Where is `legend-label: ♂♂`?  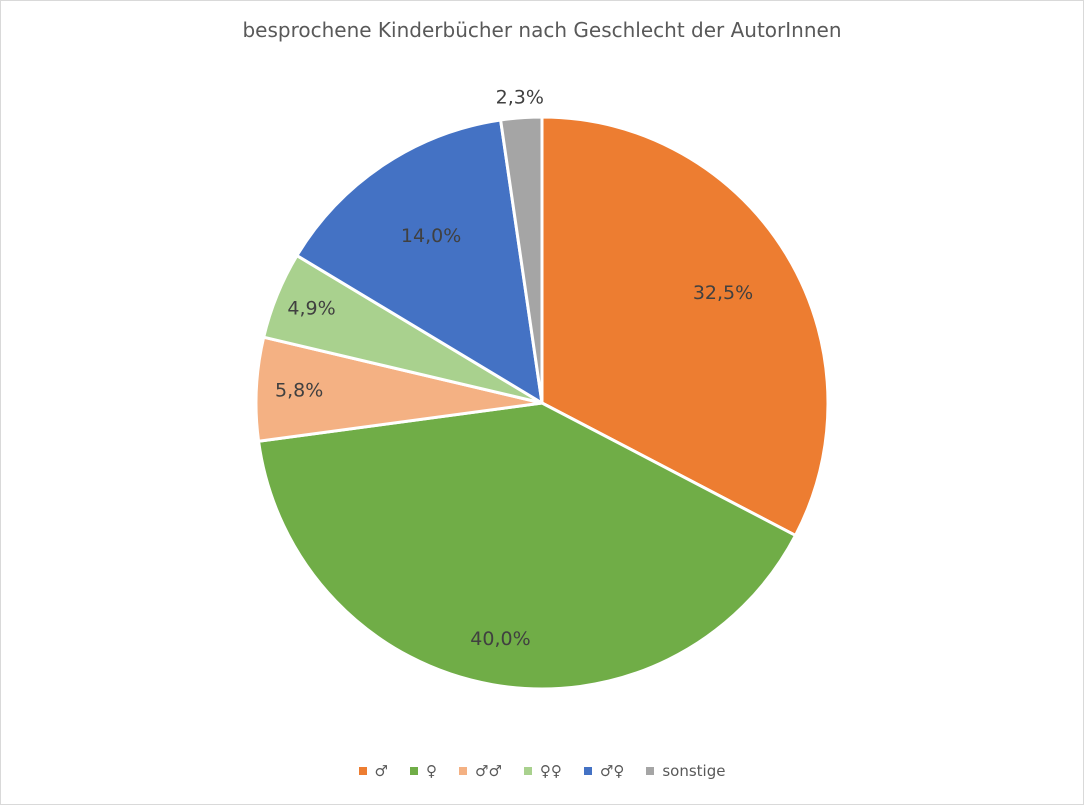 legend-label: ♂♂ is located at coordinates (488, 771).